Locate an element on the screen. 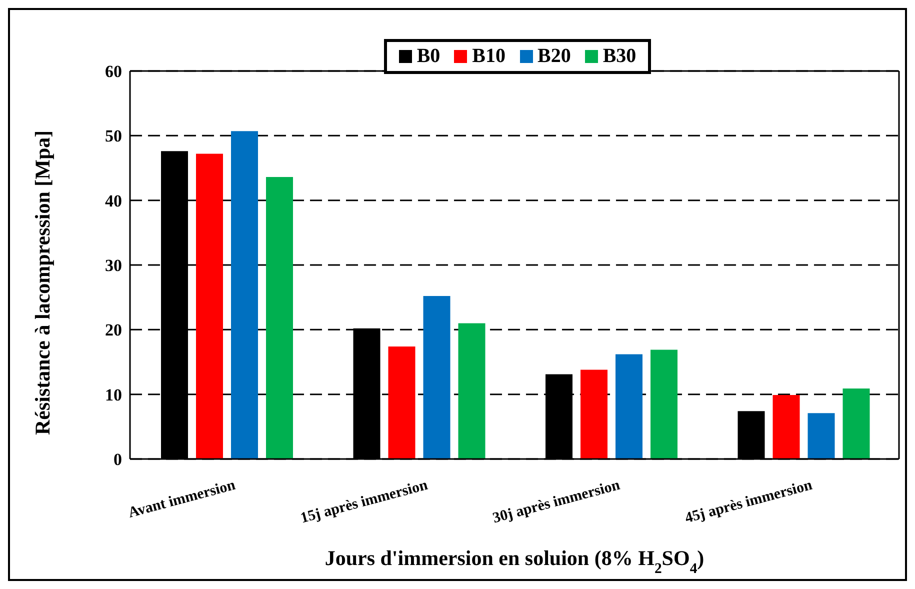 This screenshot has width=915, height=589. x-tick-label: 30j après immersion is located at coordinates (556, 502).